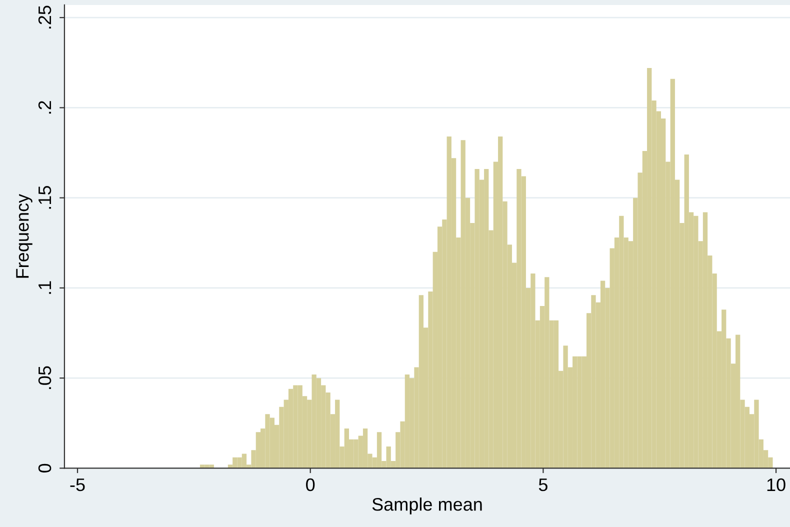 The image size is (790, 527). What do you see at coordinates (24, 236) in the screenshot?
I see `y-axis-title: Frequency` at bounding box center [24, 236].